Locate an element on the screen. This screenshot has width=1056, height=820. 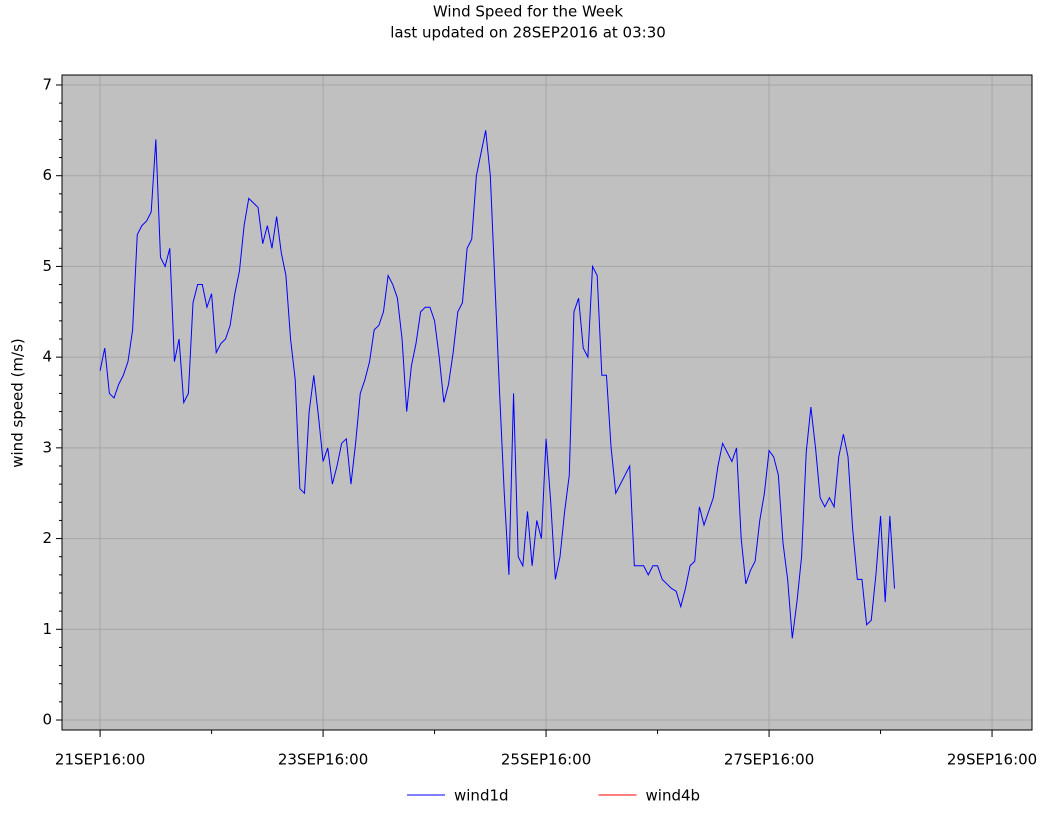
x-tick-label: 23SEP16:00 is located at coordinates (323, 760).